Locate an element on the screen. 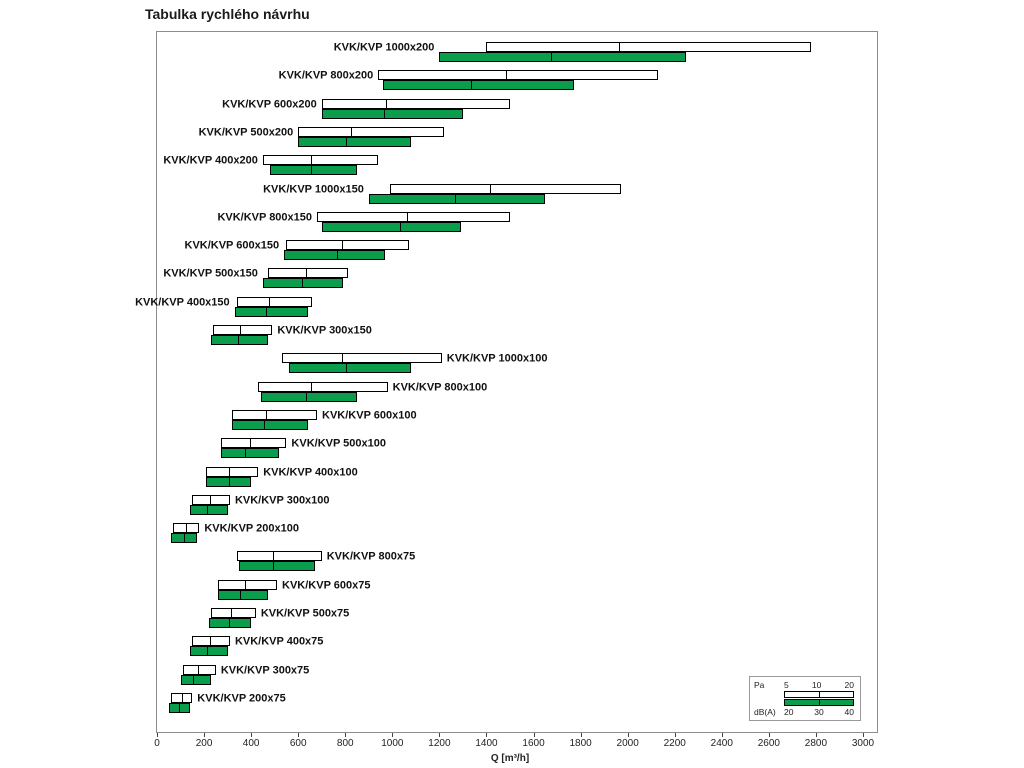  legend-pa-bar-divider is located at coordinates (819, 694).